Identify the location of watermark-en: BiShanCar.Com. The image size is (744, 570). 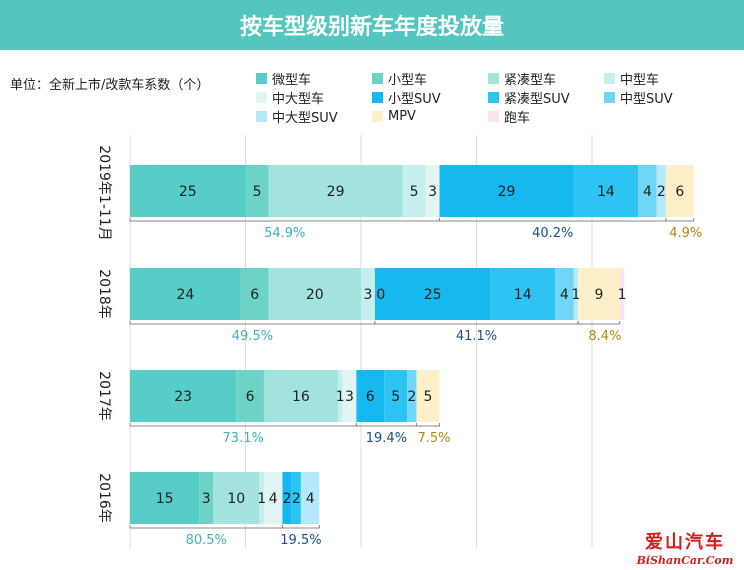
(685, 560).